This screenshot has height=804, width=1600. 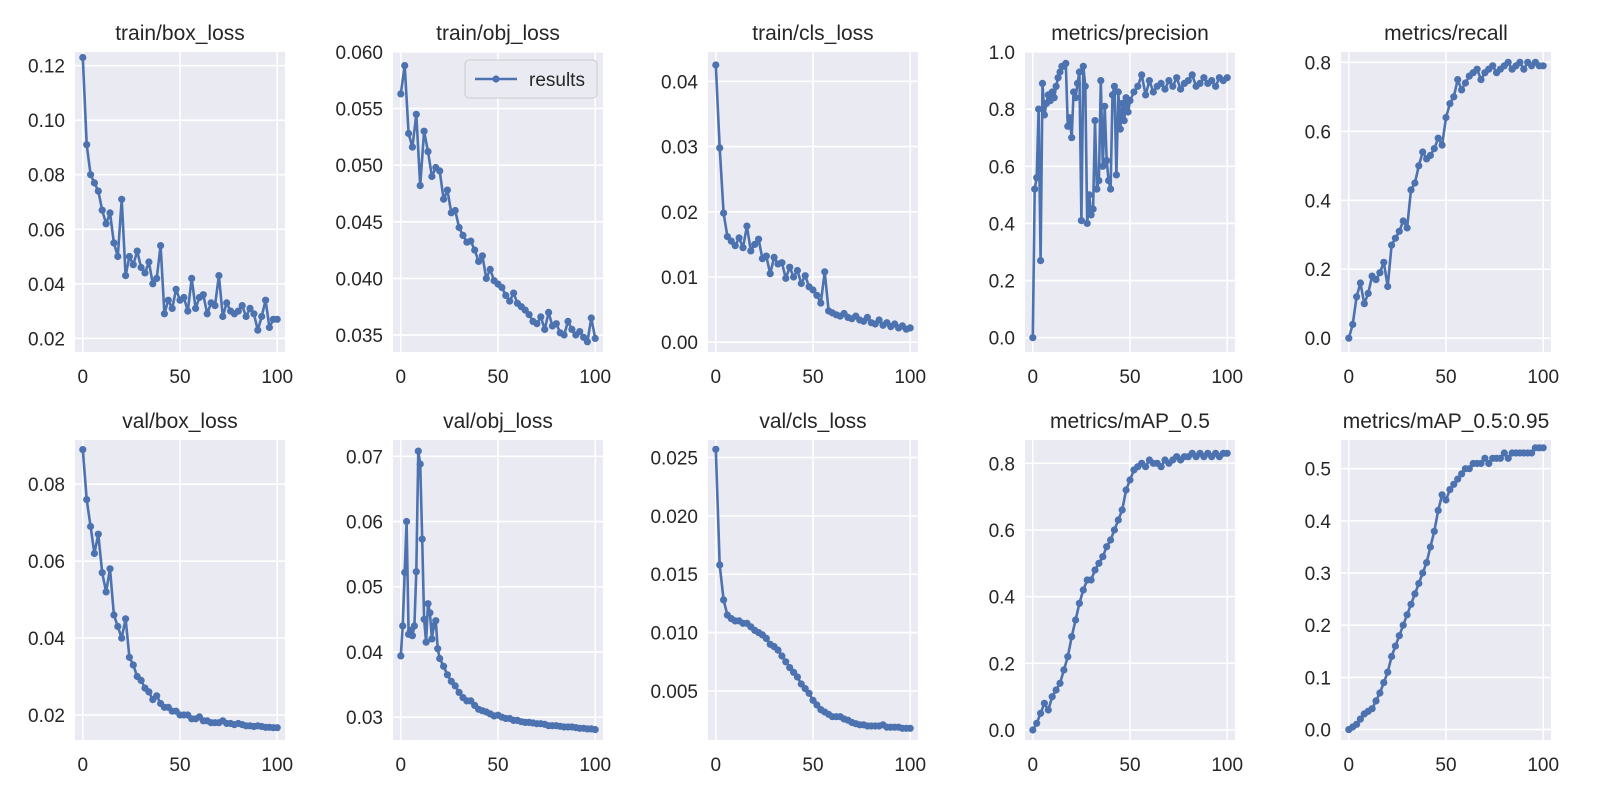 What do you see at coordinates (1002, 464) in the screenshot?
I see `y-tick-label: 0.8` at bounding box center [1002, 464].